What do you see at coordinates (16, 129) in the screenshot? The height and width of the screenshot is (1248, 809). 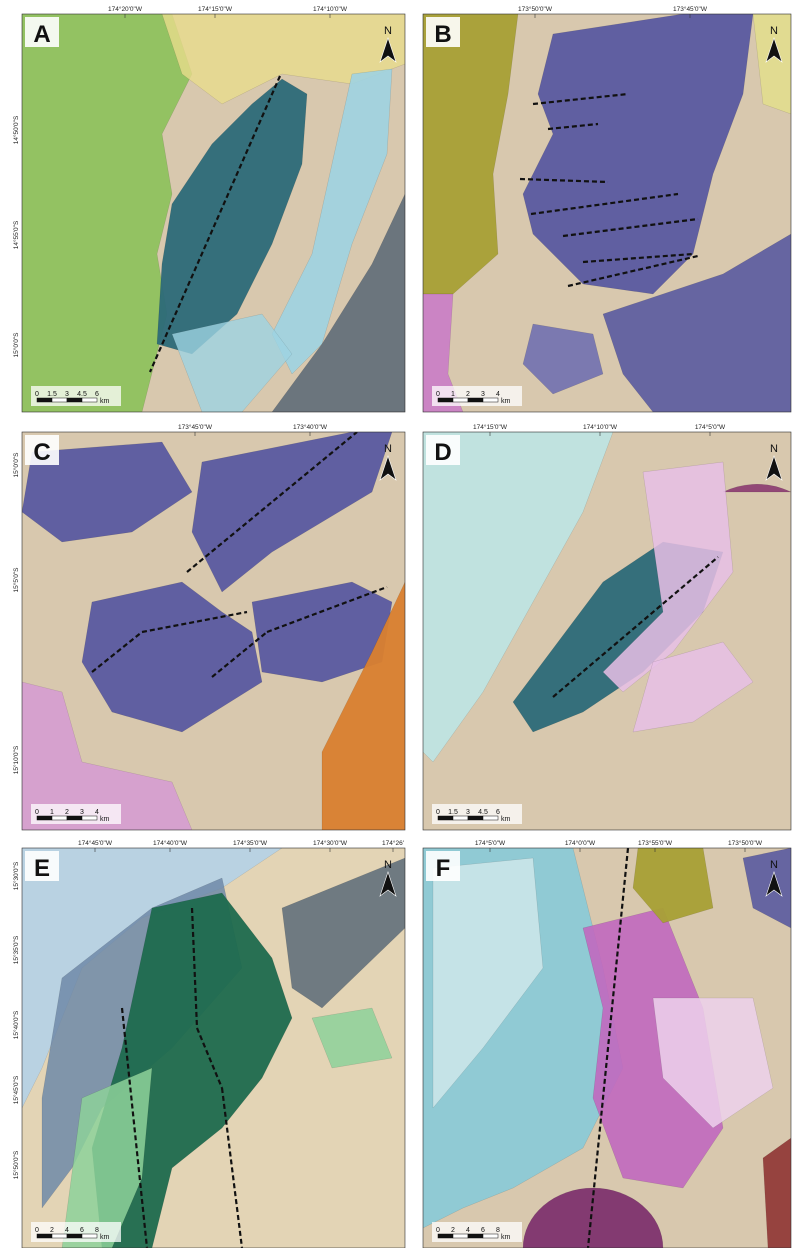 I see `latitude-label: 14°50'0"S` at bounding box center [16, 129].